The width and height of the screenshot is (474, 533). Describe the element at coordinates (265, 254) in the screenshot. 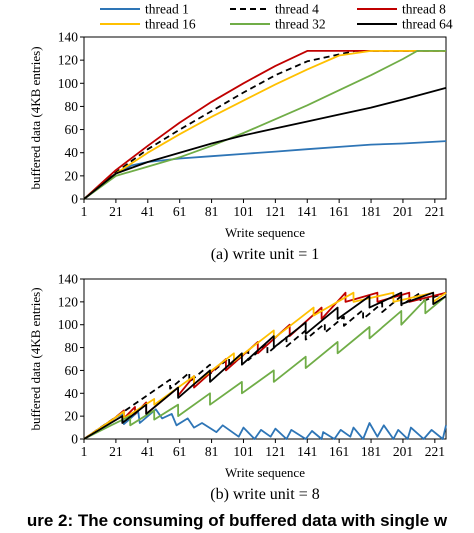

I see `chart-caption: (a) write unit = 1` at that location.